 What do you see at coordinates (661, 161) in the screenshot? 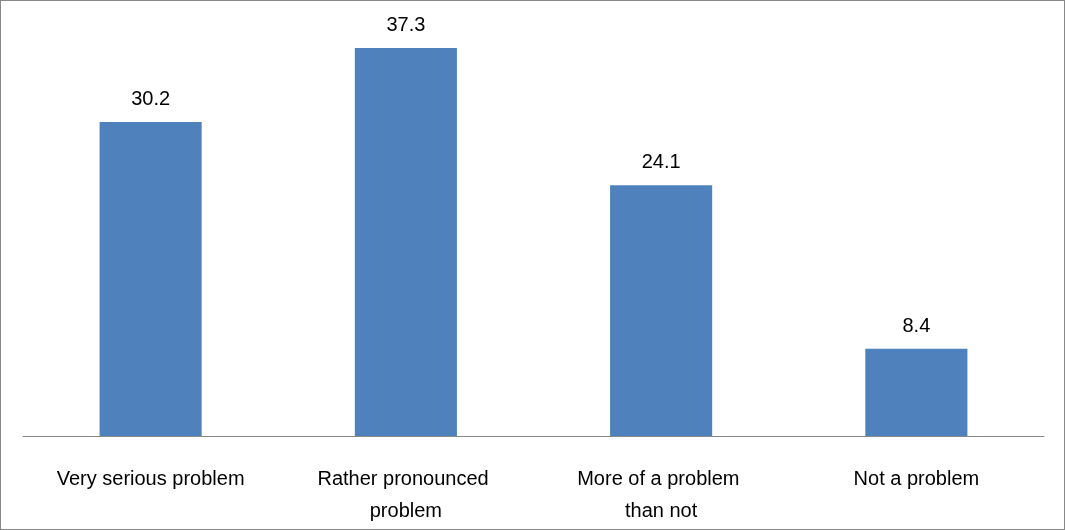
I see `data-label: 24.1` at bounding box center [661, 161].